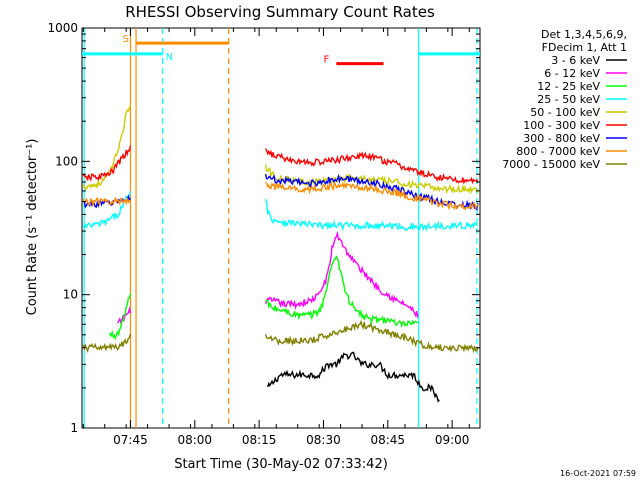 The image size is (640, 480). Describe the element at coordinates (62, 28) in the screenshot. I see `y-tick-label: 1000` at that location.